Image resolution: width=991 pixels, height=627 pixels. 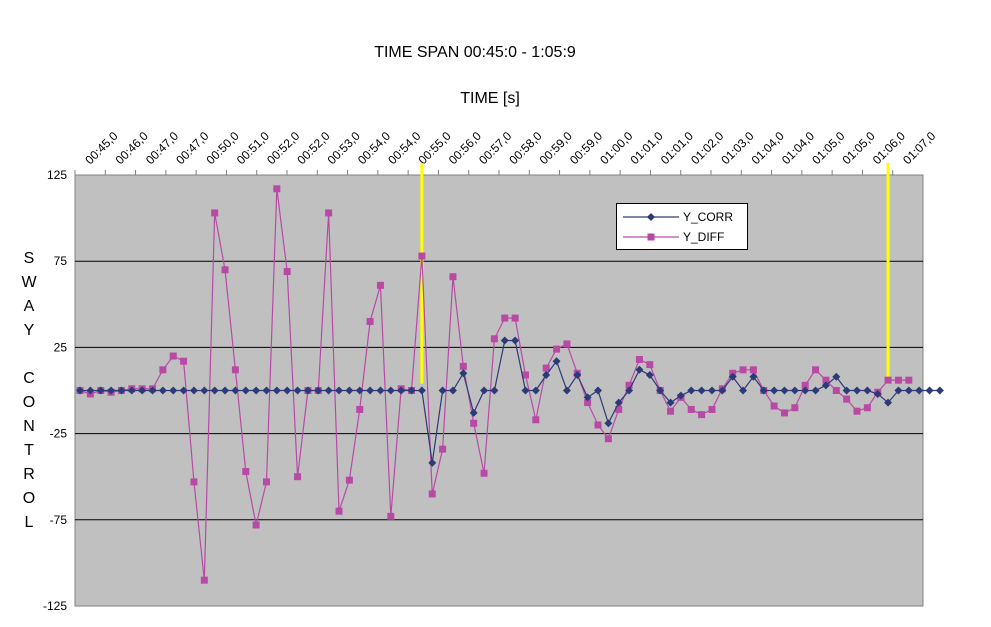 What do you see at coordinates (59, 520) in the screenshot?
I see `y-tick-label: -75` at bounding box center [59, 520].